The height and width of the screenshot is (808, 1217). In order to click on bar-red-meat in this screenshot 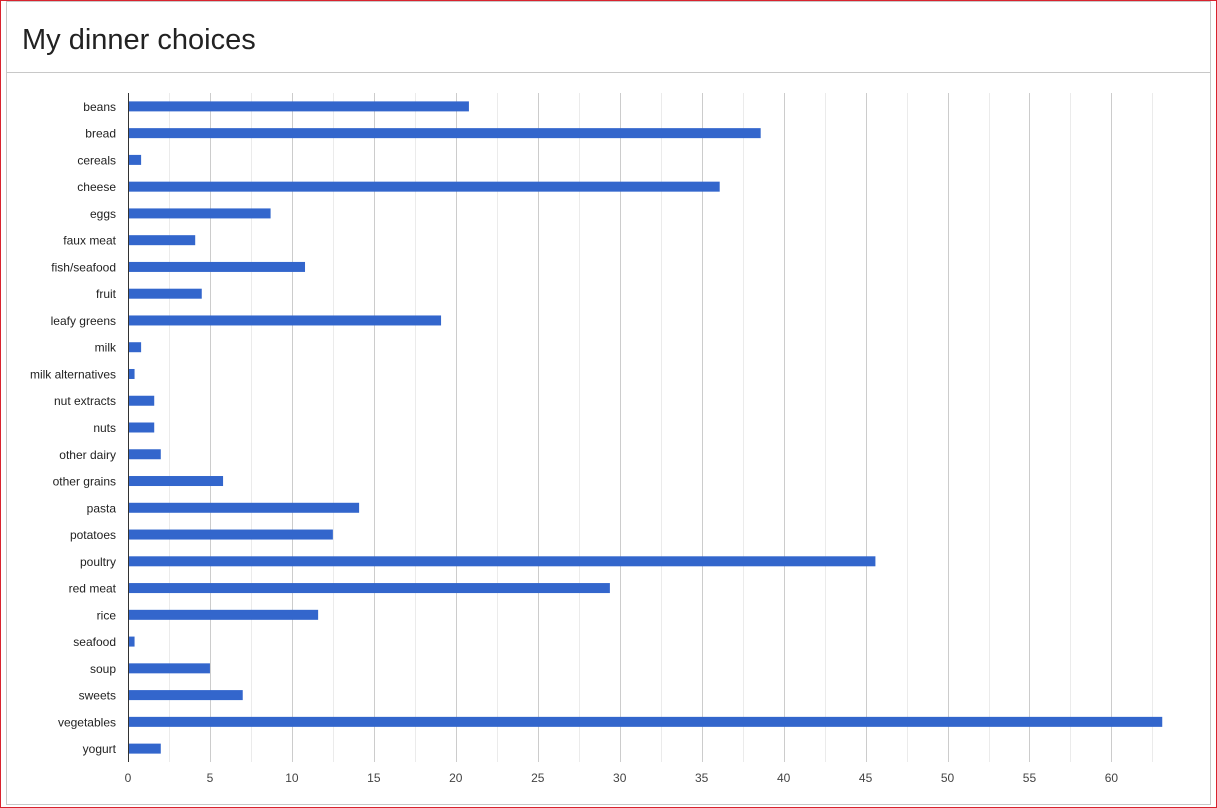, I will do `click(369, 588)`.